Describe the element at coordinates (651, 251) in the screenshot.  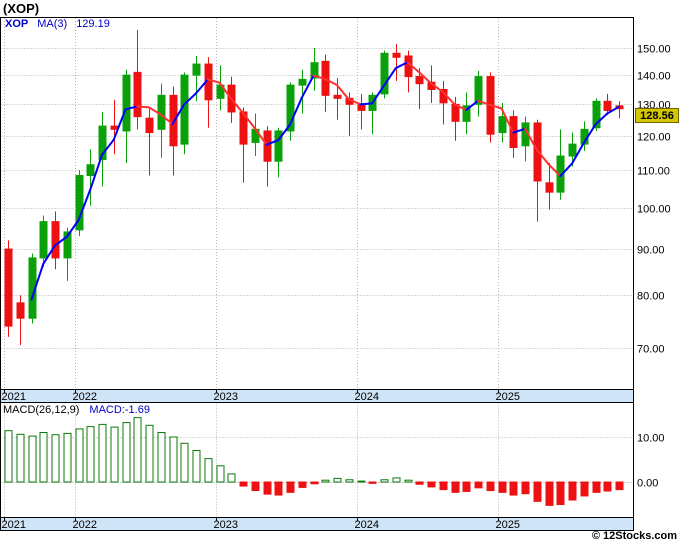
I see `price-tick-label: 90.00` at that location.